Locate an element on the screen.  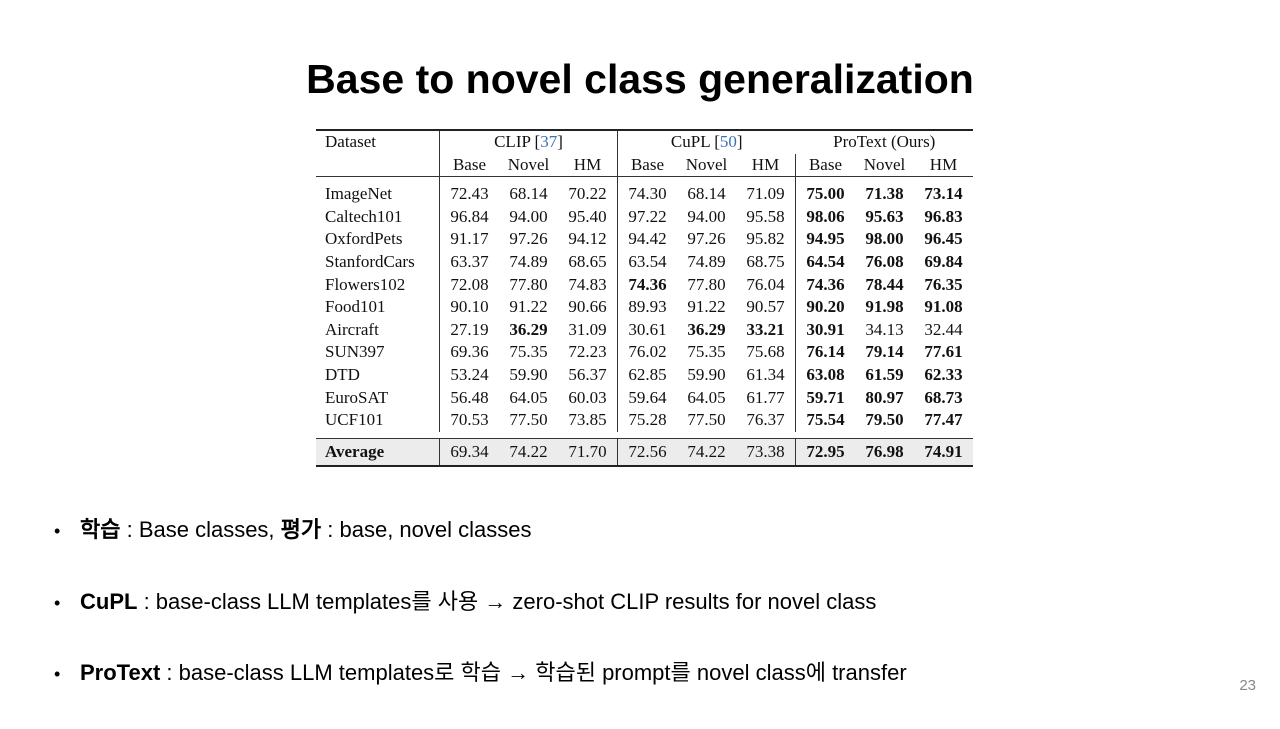
table-cell: 69.84 is located at coordinates (943, 261).